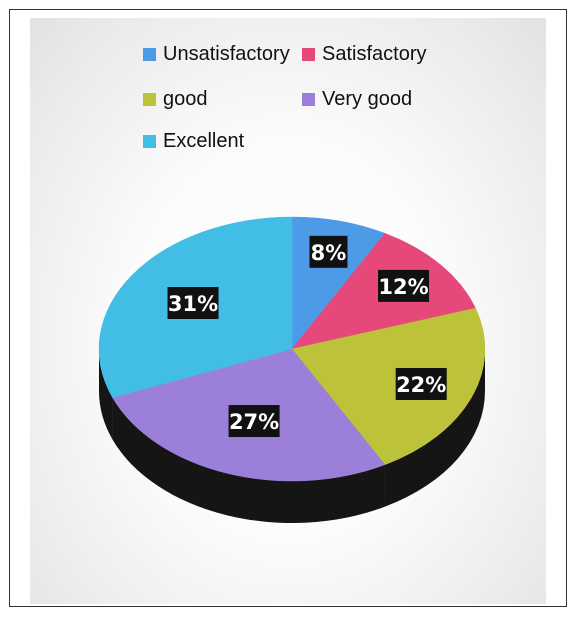  I want to click on legend-item-good: good, so click(175, 99).